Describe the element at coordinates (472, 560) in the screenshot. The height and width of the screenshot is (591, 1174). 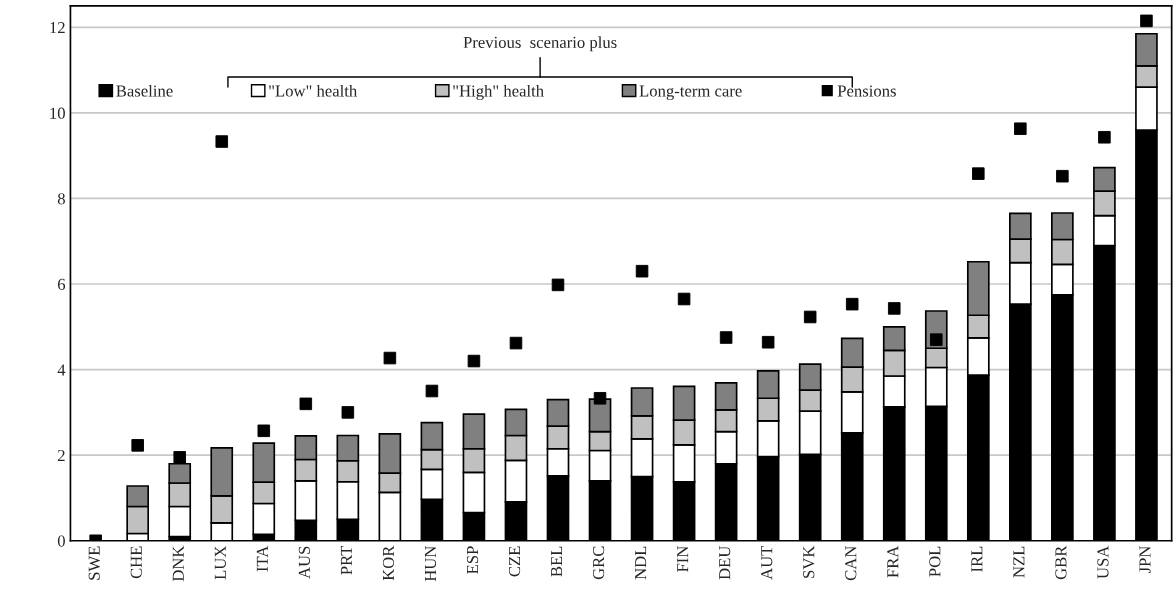
I see `x-tick-label: ESP` at that location.